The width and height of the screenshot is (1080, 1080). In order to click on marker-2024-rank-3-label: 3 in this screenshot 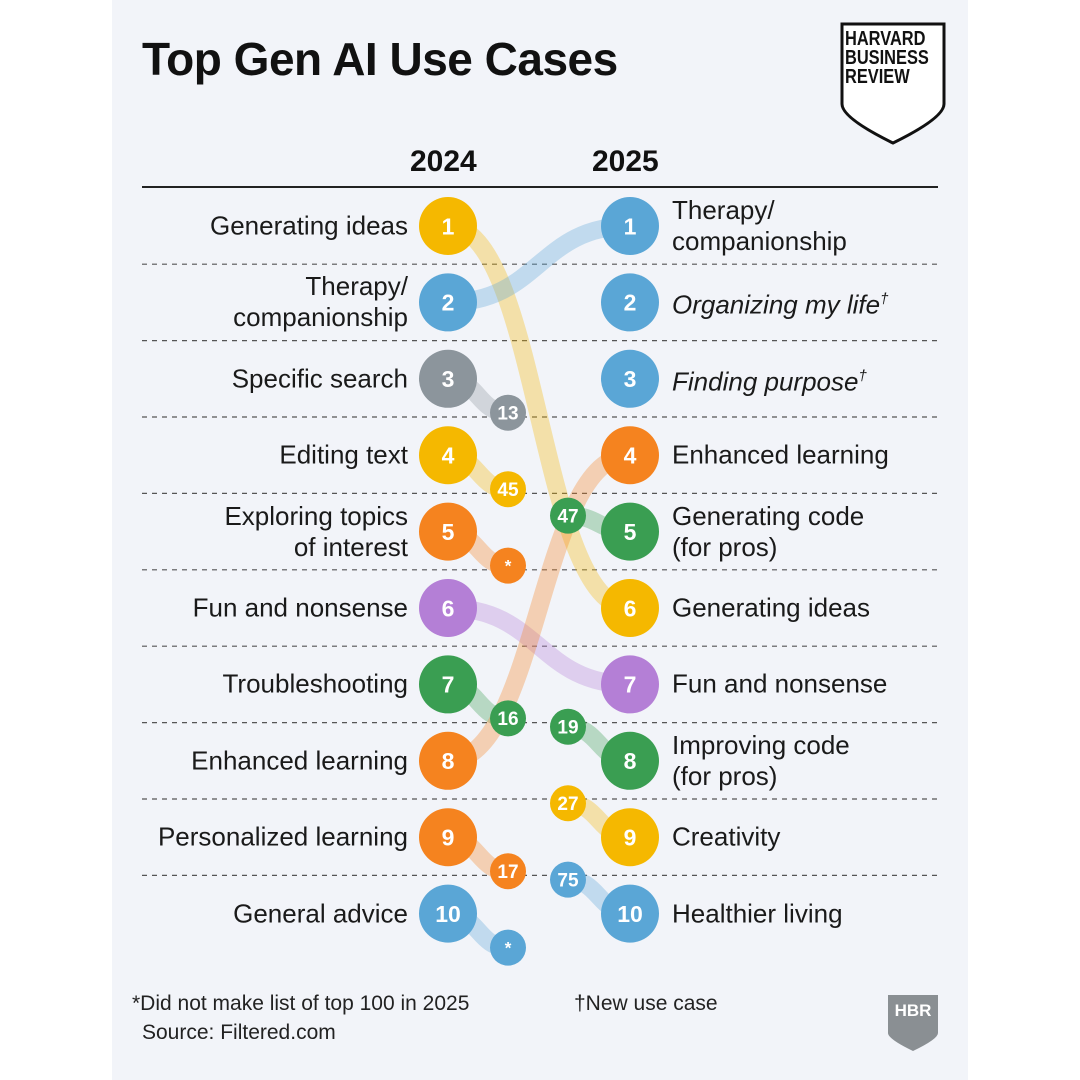, I will do `click(448, 379)`.